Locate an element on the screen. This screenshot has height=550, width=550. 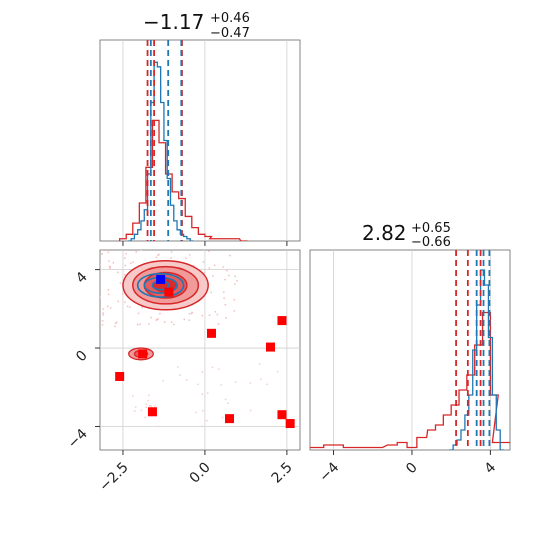
title-minus: −0.47 is located at coordinates (230, 33).